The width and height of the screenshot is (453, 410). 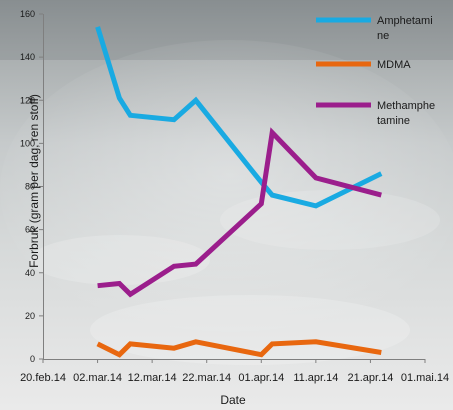 What do you see at coordinates (30, 230) in the screenshot?
I see `y-tick-label: 60` at bounding box center [30, 230].